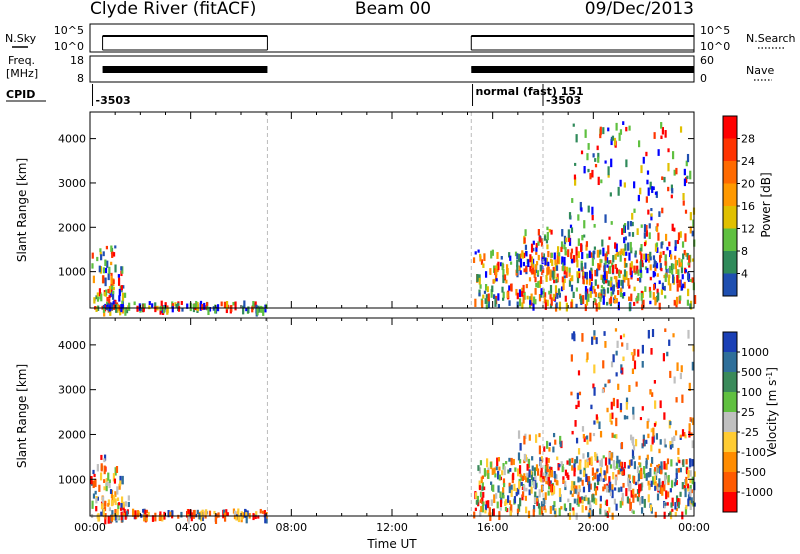 The image size is (800, 554). I want to click on colorbar-swatch, so click(730, 284).